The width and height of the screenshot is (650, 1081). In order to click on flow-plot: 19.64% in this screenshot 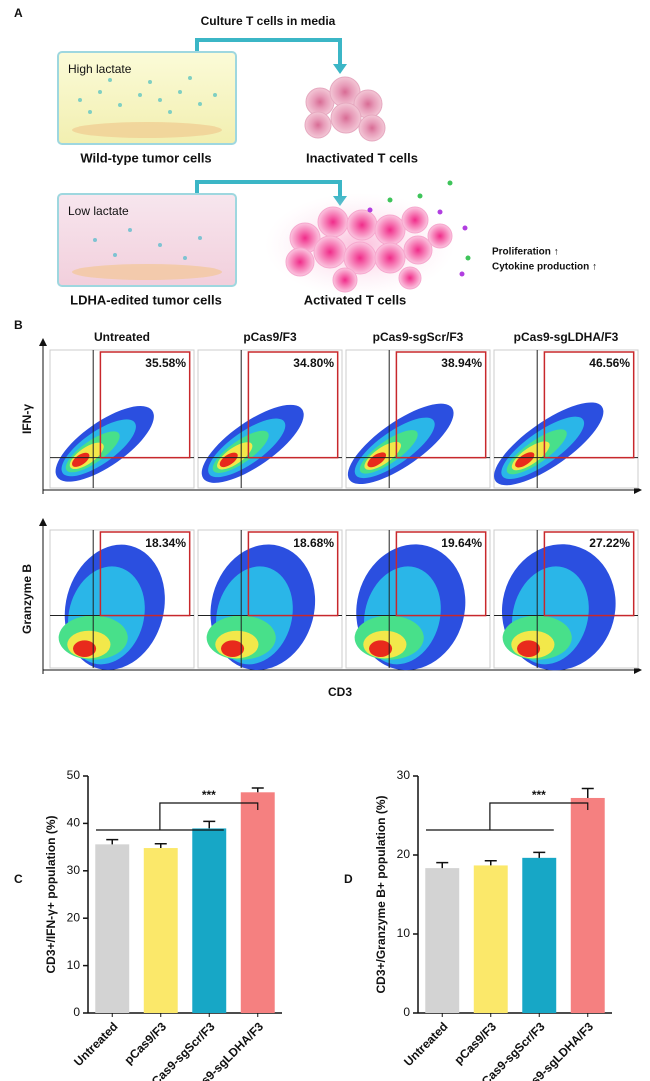, I will do `click(418, 600)`.